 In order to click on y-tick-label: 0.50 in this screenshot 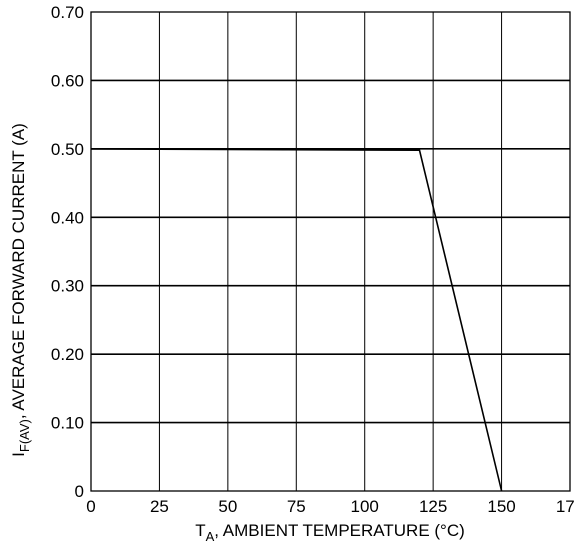, I will do `click(67, 149)`.